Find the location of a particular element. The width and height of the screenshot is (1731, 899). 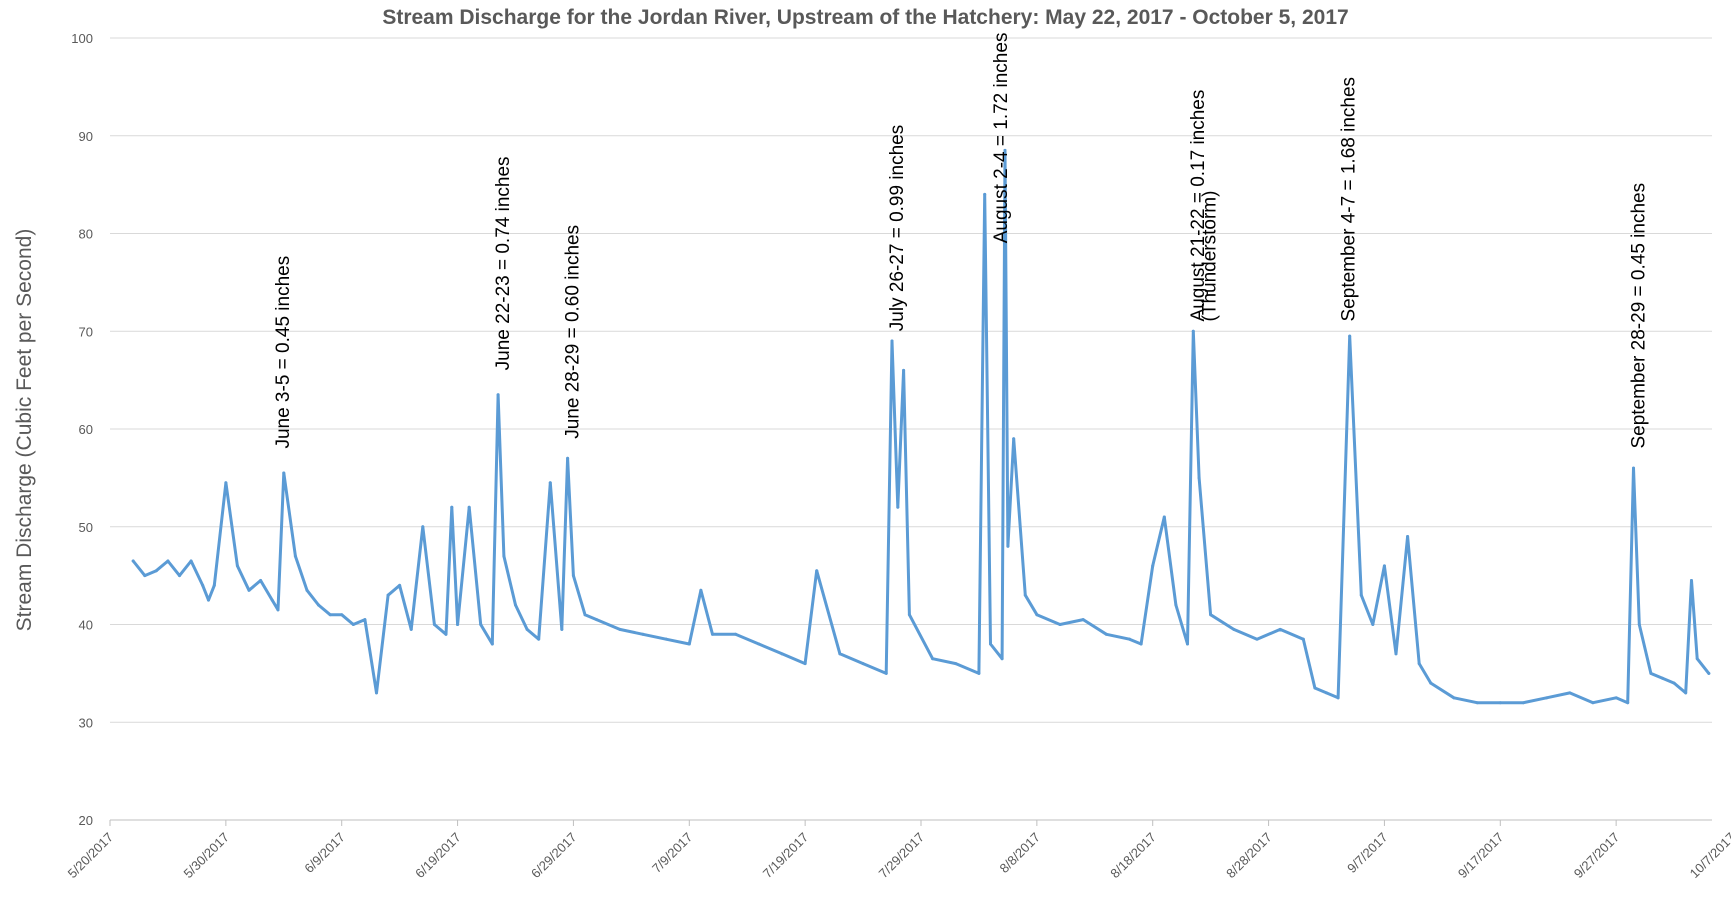

x-tick-label: 7/9/2017 is located at coordinates (672, 853).